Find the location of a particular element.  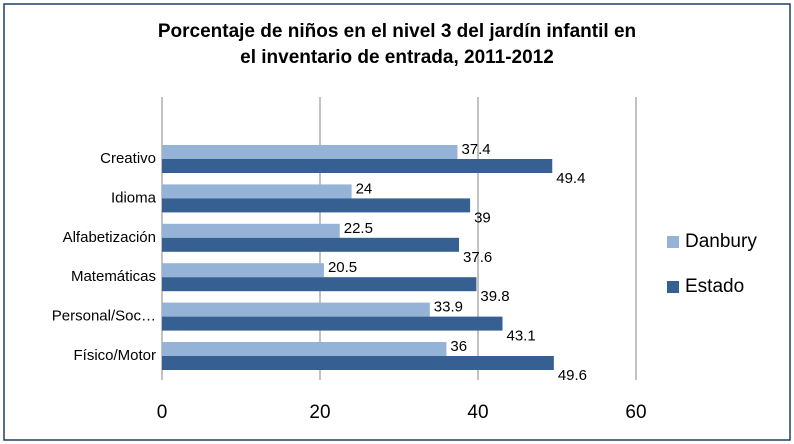

chart-title: el inventario de entrada, 2011-2012 is located at coordinates (397, 57).